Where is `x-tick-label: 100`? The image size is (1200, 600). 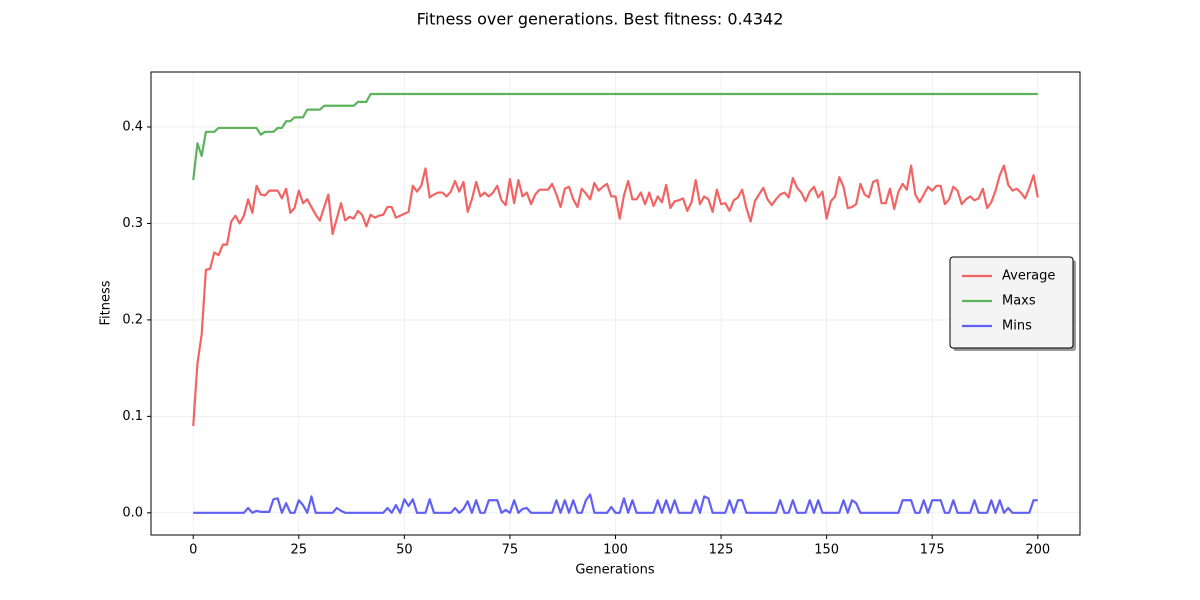 x-tick-label: 100 is located at coordinates (615, 550).